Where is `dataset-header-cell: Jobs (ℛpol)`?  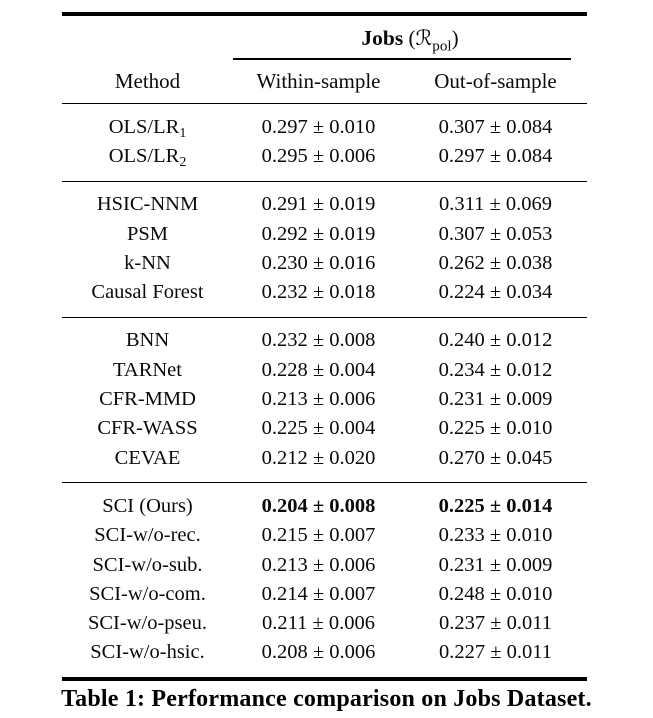
dataset-header-cell: Jobs (ℛpol) is located at coordinates (410, 37).